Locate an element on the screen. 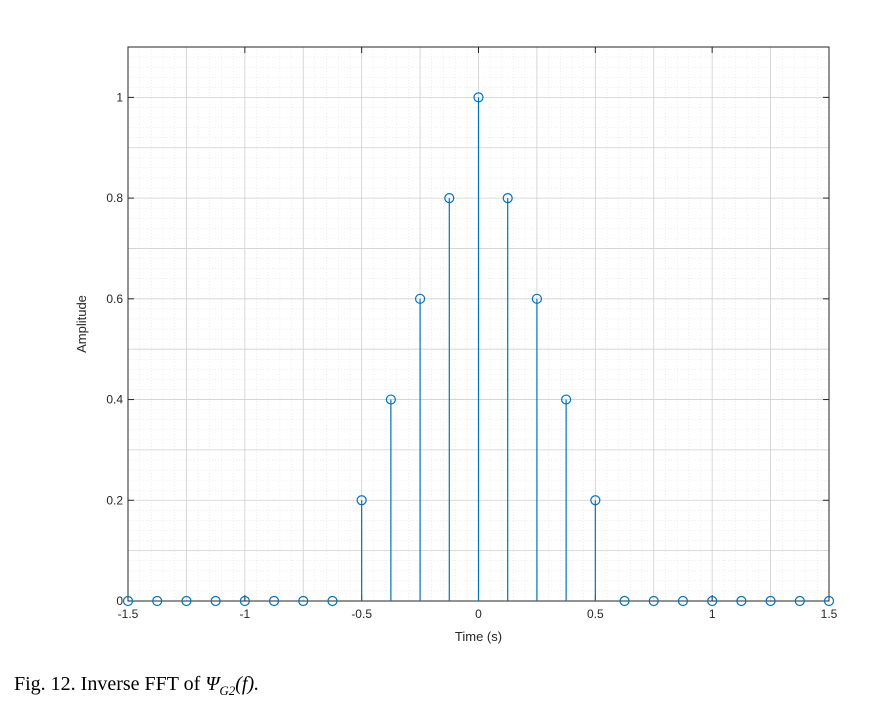  x-tick-labels: -1.5 -1 -0.5 0 0.5 1 1.5 is located at coordinates (478, 614).